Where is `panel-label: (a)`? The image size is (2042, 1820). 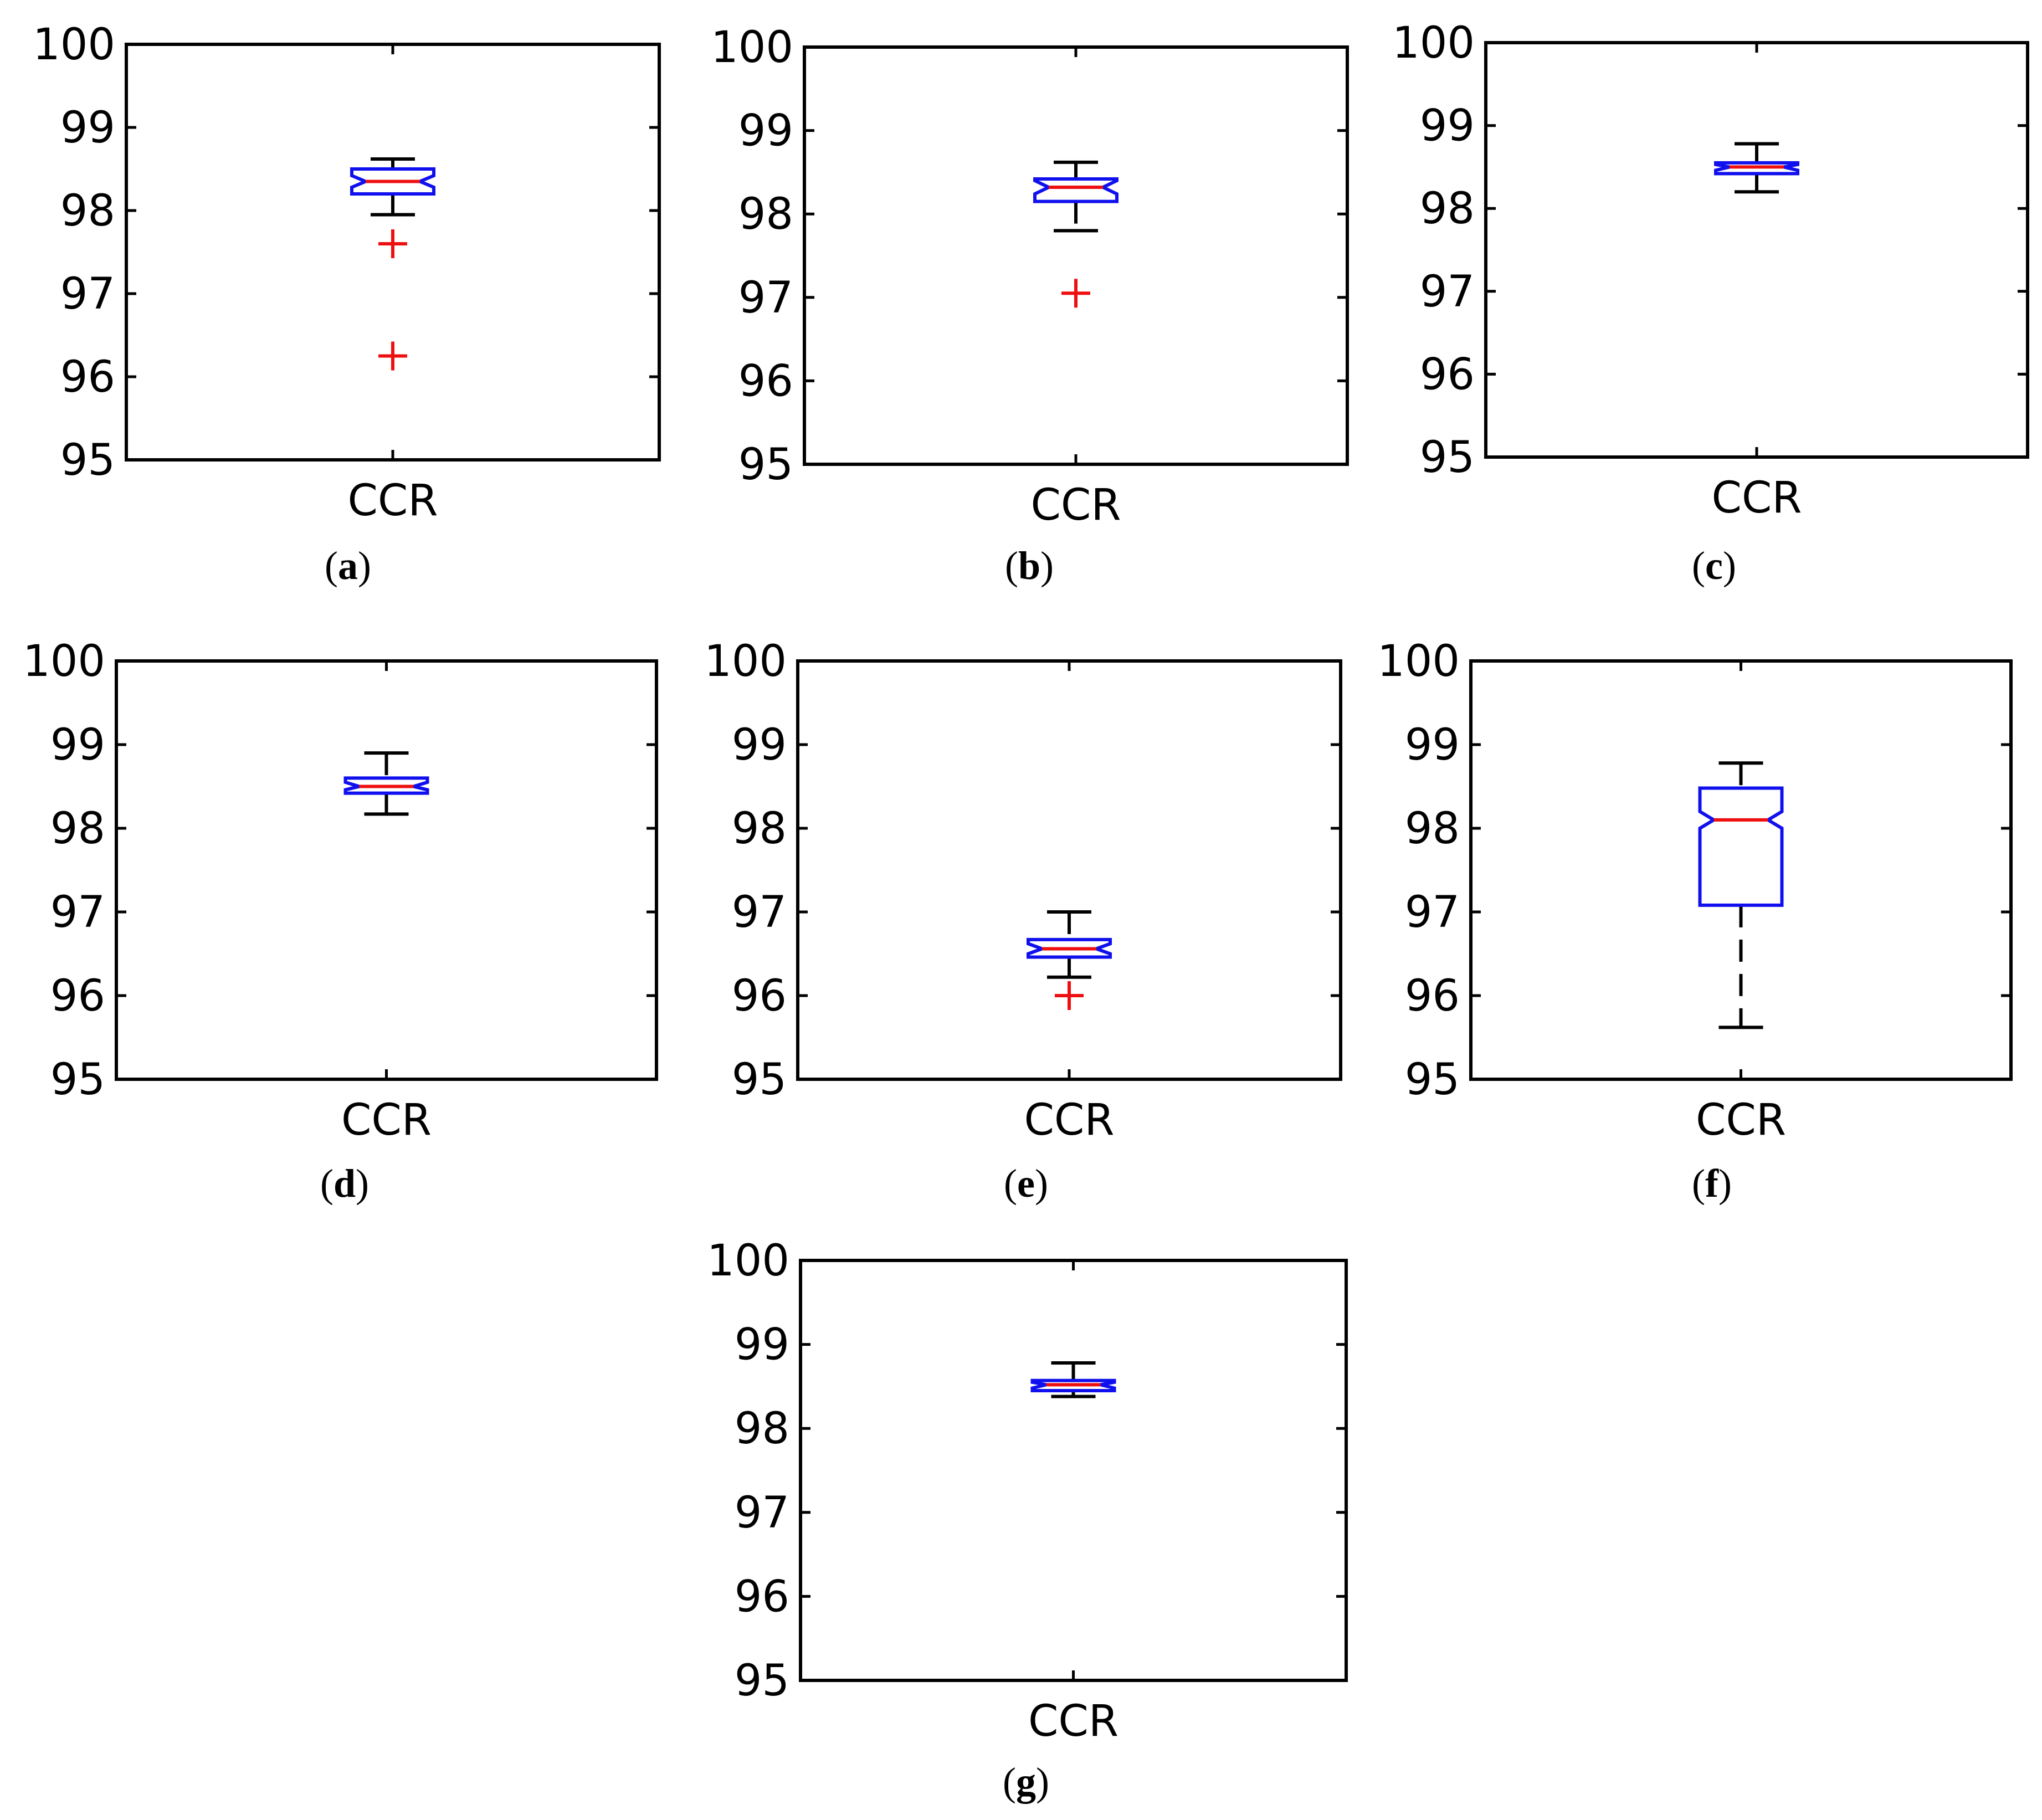 panel-label: (a) is located at coordinates (348, 566).